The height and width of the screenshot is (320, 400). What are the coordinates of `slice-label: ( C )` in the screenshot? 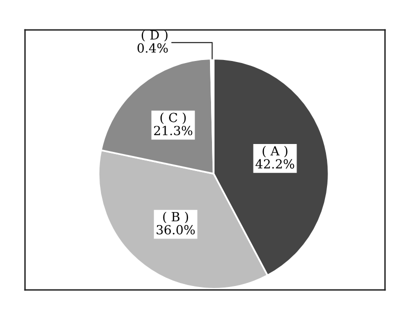 It's located at (173, 118).